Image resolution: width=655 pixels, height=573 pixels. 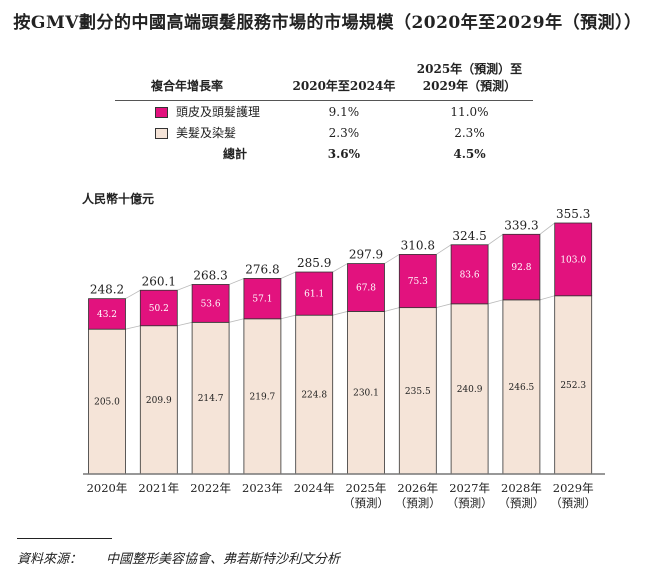 What do you see at coordinates (161, 133) in the screenshot?
I see `legend-swatch-styling` at bounding box center [161, 133].